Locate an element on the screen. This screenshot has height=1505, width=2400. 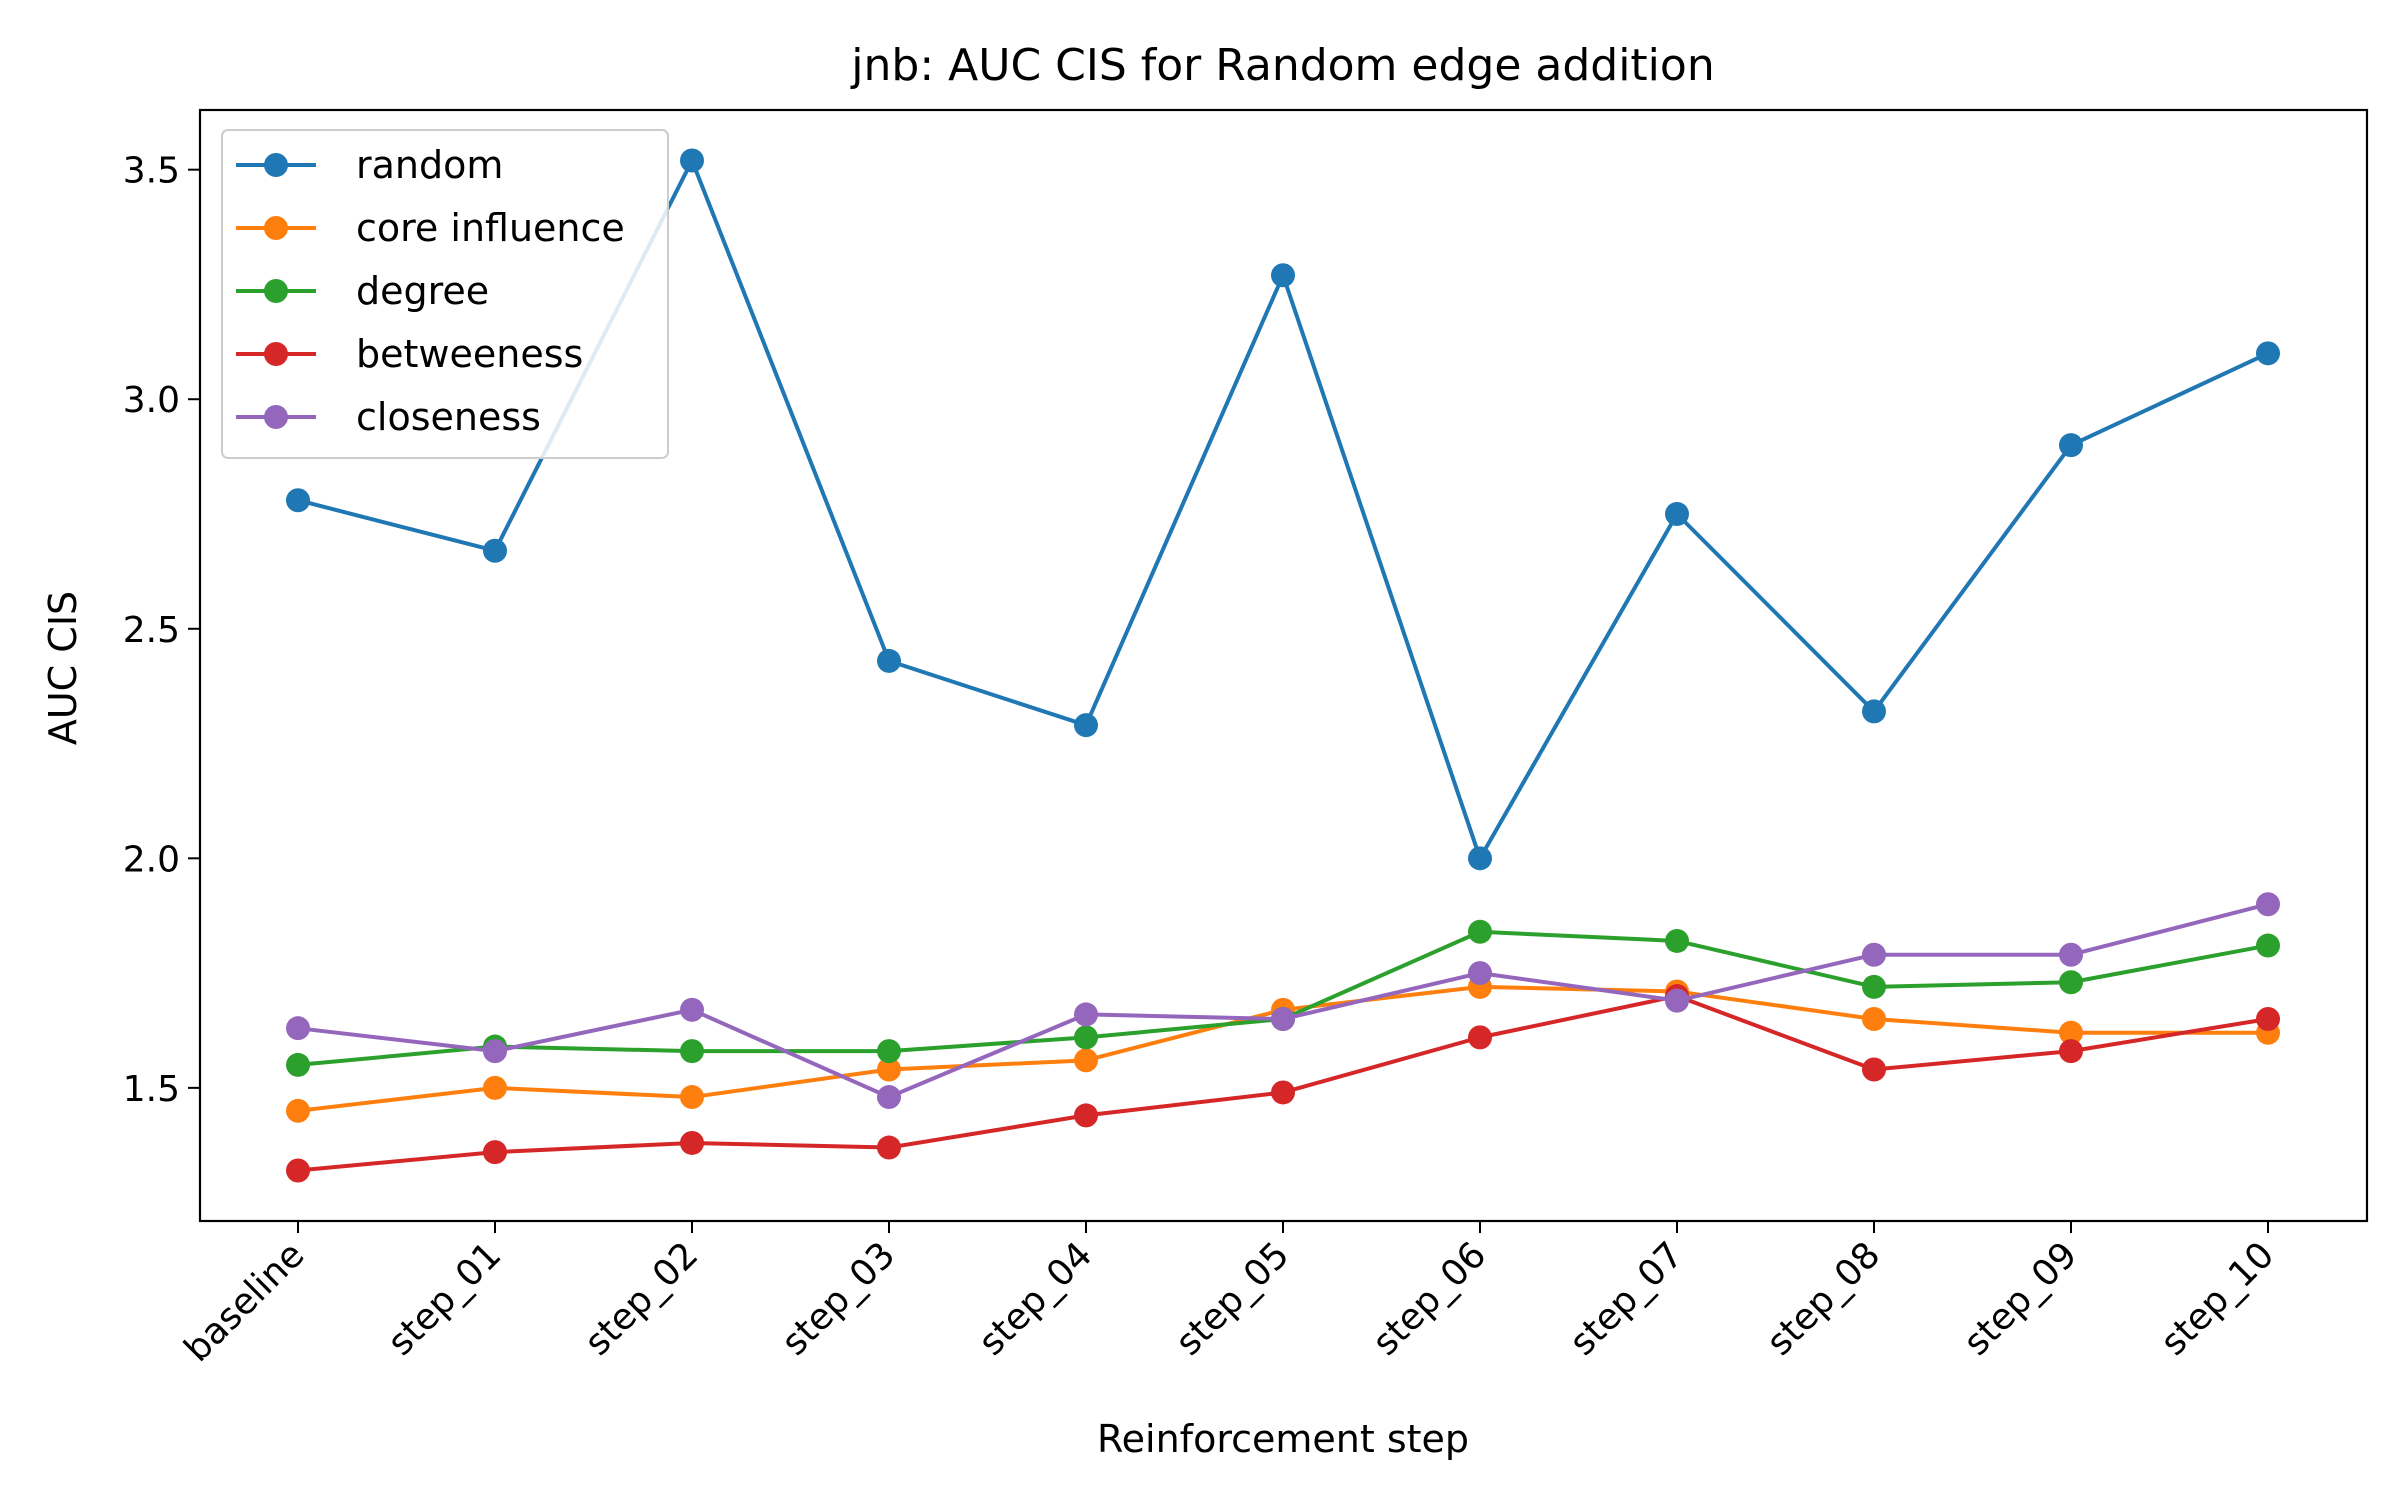
y-tick-label: 2.0 is located at coordinates (151, 859).